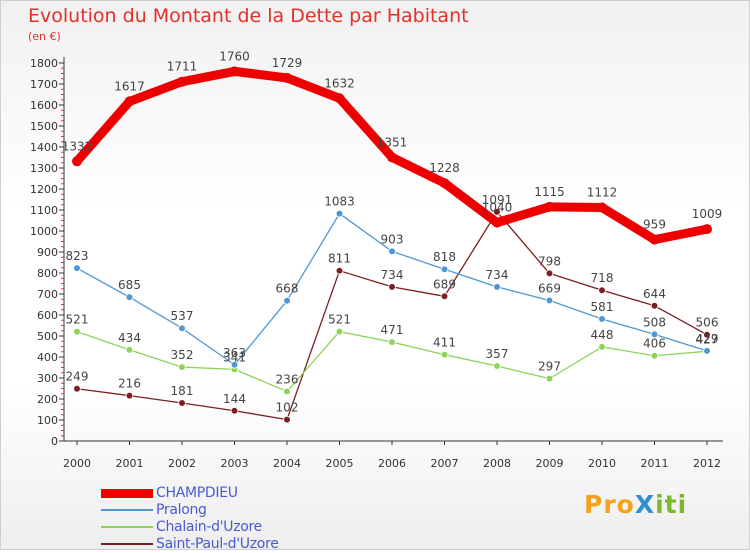 Image resolution: width=750 pixels, height=553 pixels. Describe the element at coordinates (654, 294) in the screenshot. I see `data-label: 644` at that location.